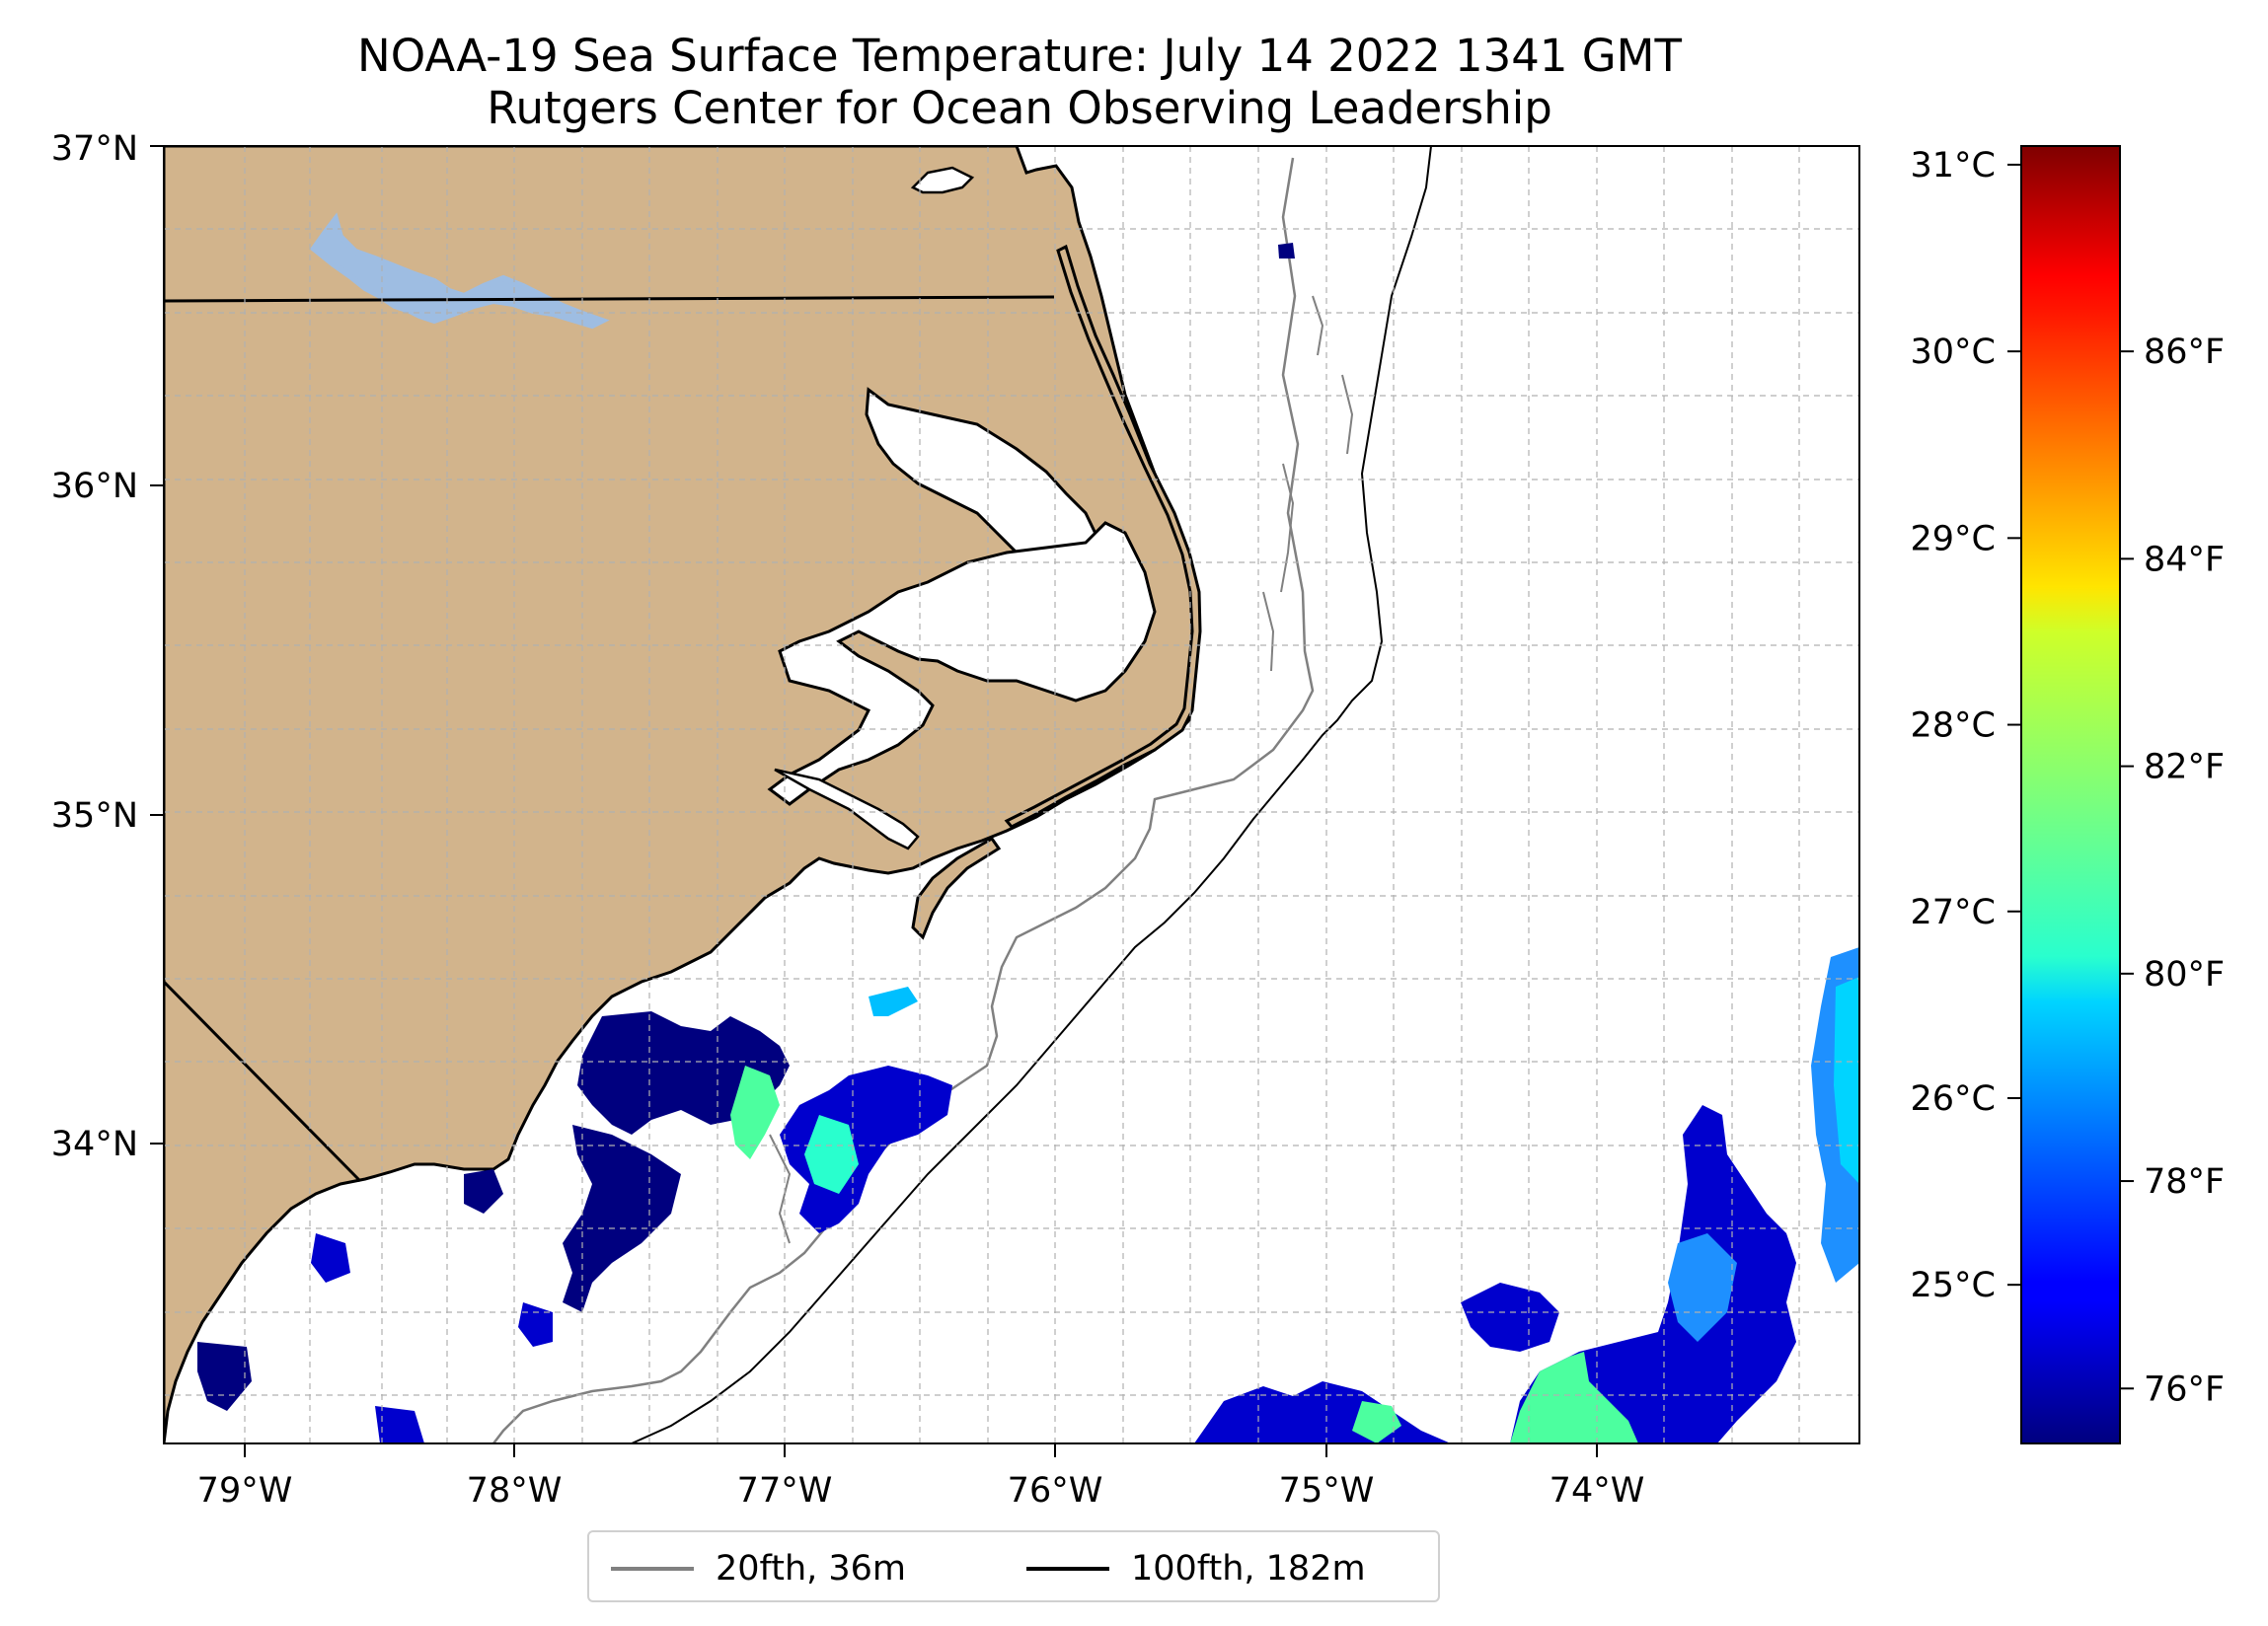  What do you see at coordinates (962, 663) in the screenshot?
I see `pamlico-sound` at bounding box center [962, 663].